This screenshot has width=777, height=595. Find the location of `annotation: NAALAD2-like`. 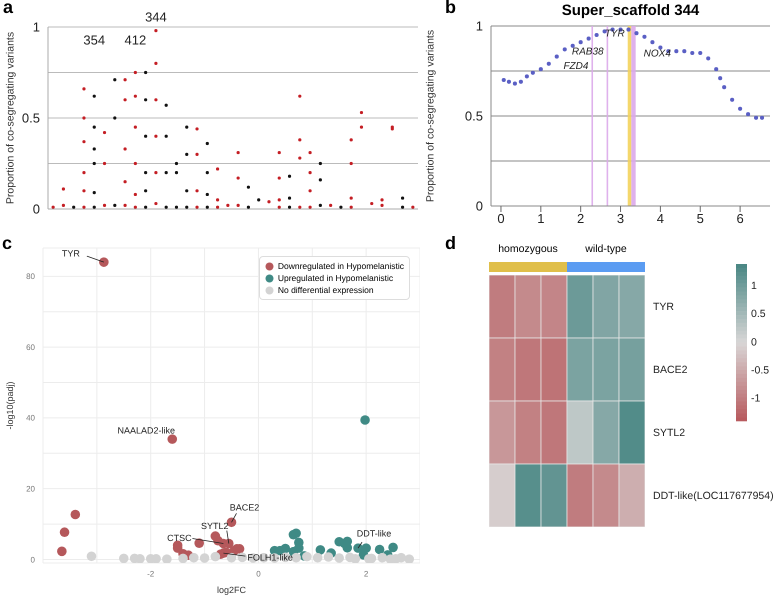

annotation: NAALAD2-like is located at coordinates (146, 431).